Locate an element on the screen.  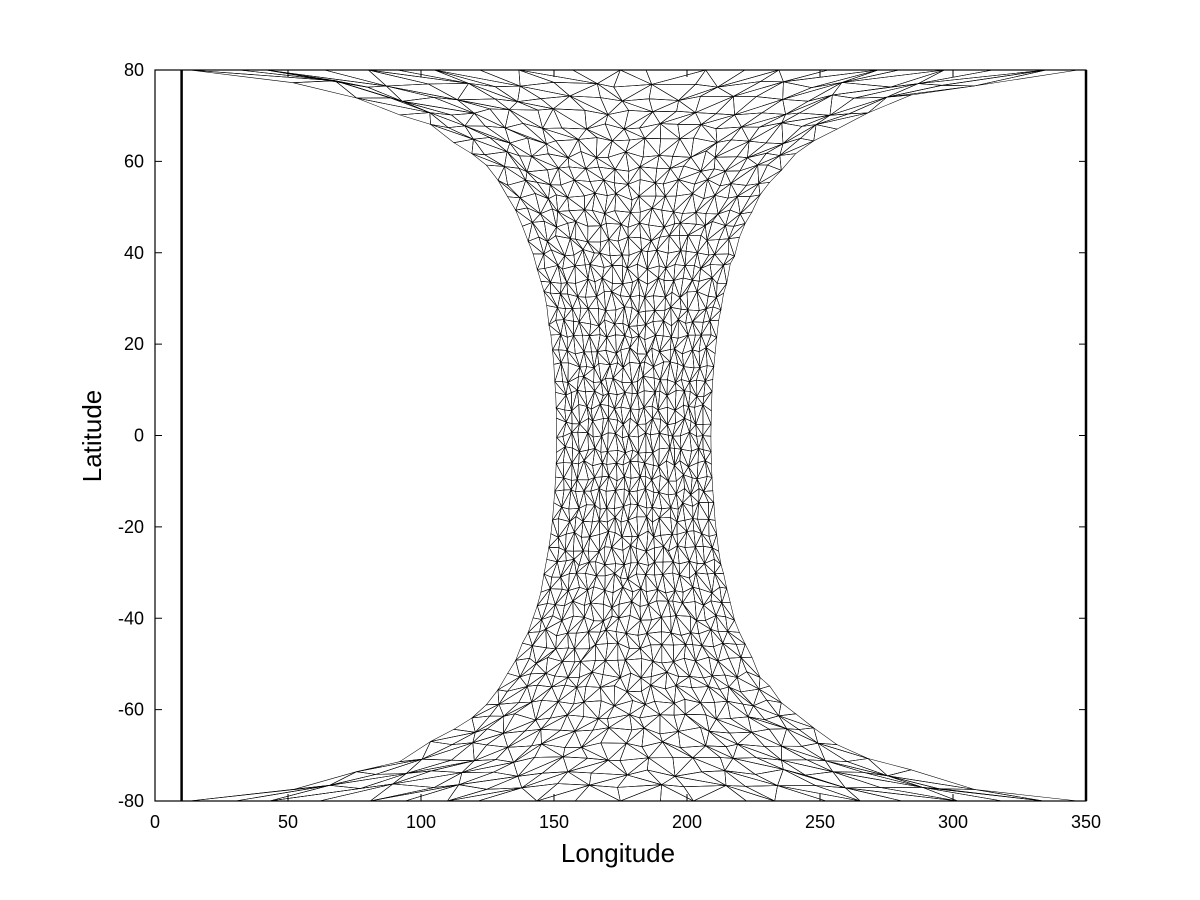
y-tick-label: -40 is located at coordinates (131, 618).